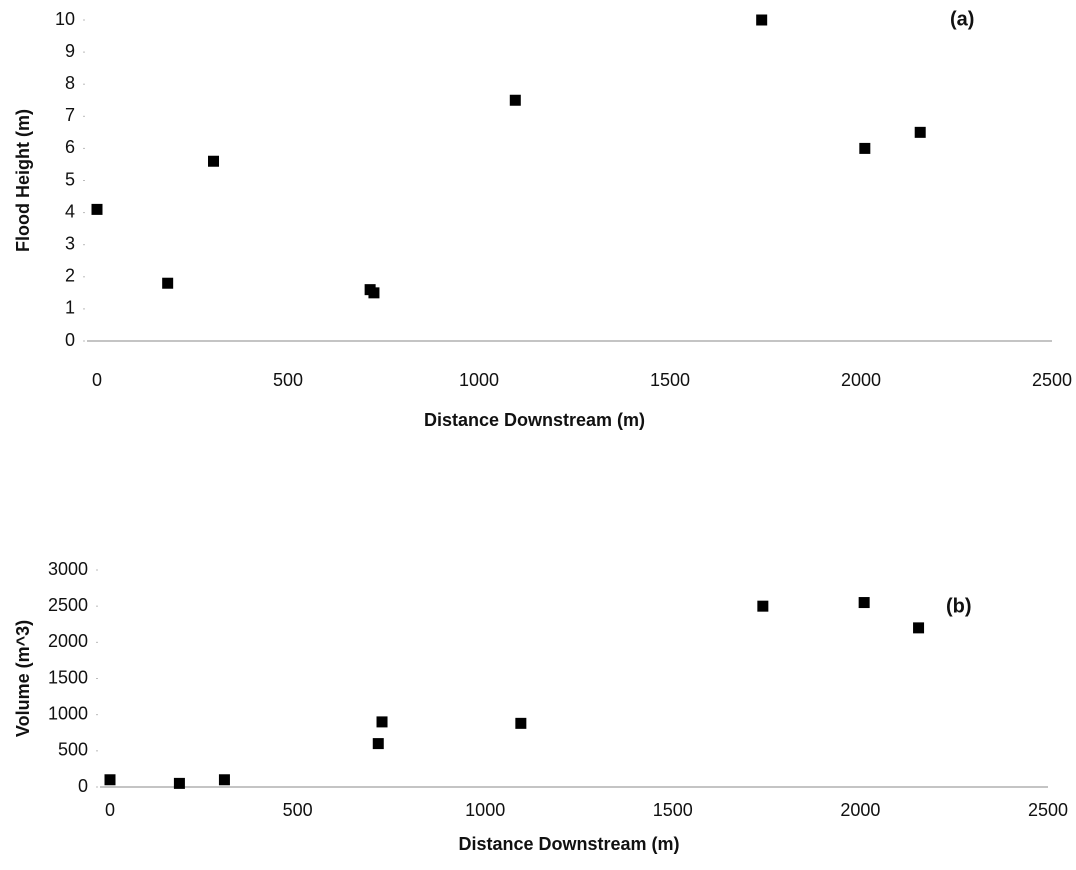 The image size is (1076, 870). What do you see at coordinates (70, 115) in the screenshot?
I see `y-tick-label: 7` at bounding box center [70, 115].